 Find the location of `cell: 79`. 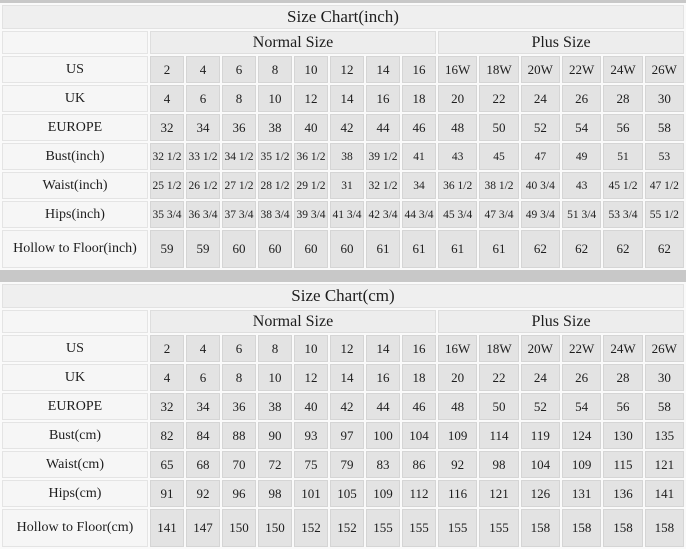

cell: 79 is located at coordinates (347, 464).